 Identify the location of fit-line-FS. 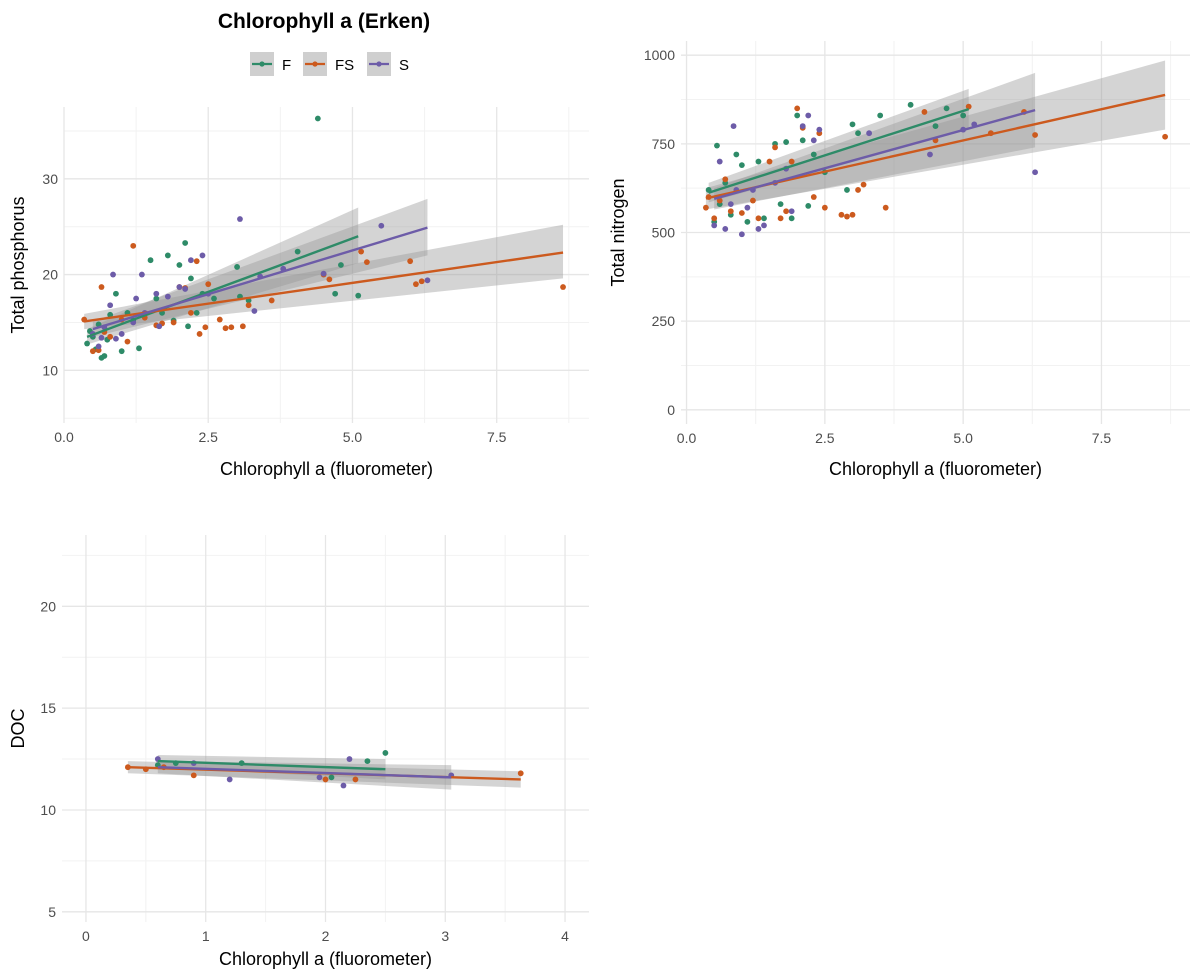
(324, 287).